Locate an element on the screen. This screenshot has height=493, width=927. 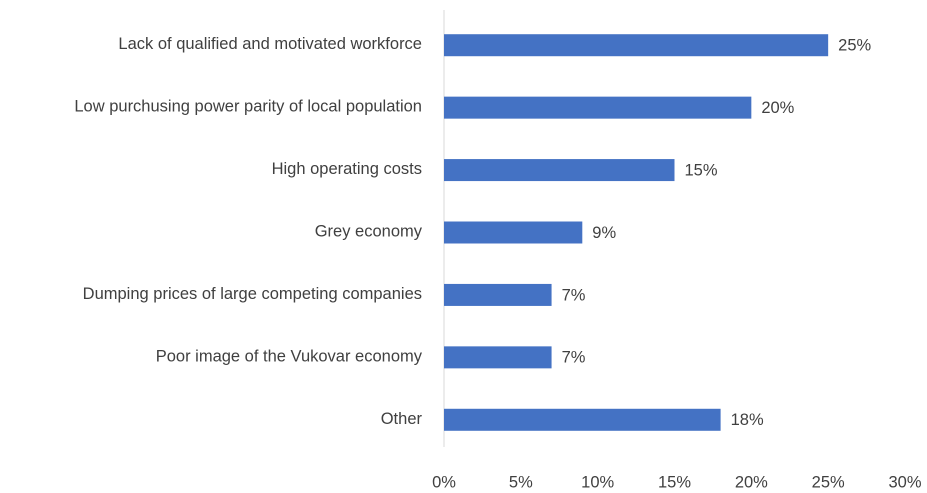
x-tick-label: 0% is located at coordinates (444, 482).